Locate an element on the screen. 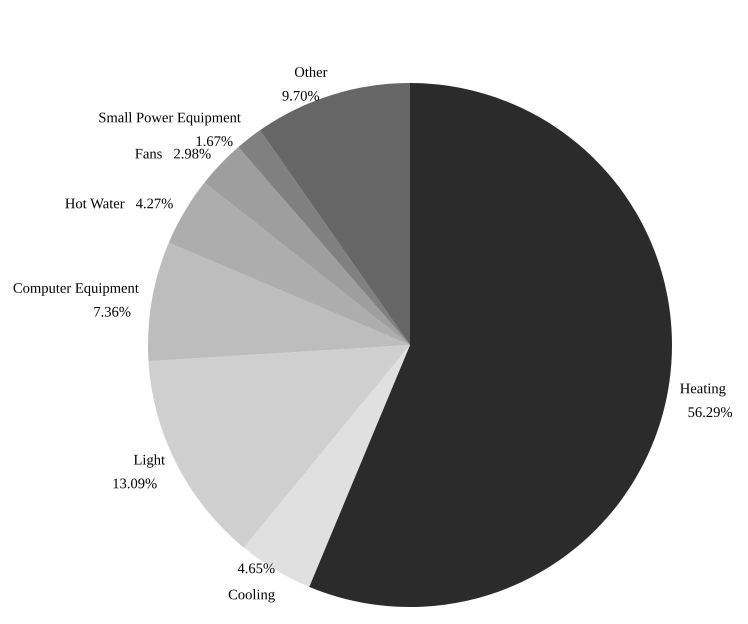 Image resolution: width=748 pixels, height=624 pixels. slice-label: Hot Water is located at coordinates (94, 203).